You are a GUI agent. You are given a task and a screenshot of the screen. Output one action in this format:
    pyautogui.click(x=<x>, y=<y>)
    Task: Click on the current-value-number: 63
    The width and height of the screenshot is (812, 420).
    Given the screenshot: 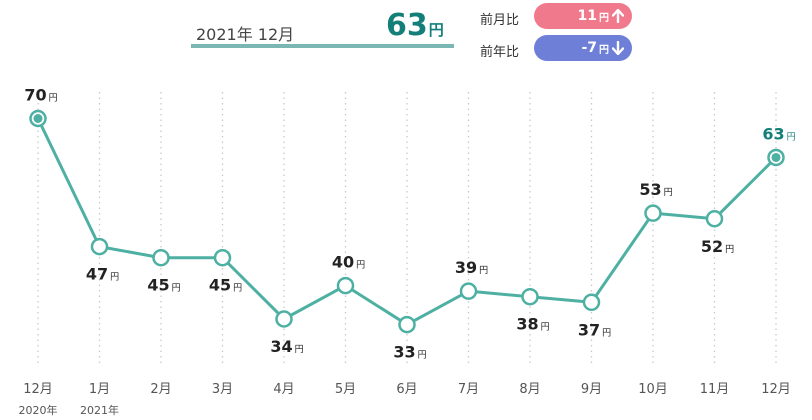 What is the action you would take?
    pyautogui.click(x=407, y=25)
    